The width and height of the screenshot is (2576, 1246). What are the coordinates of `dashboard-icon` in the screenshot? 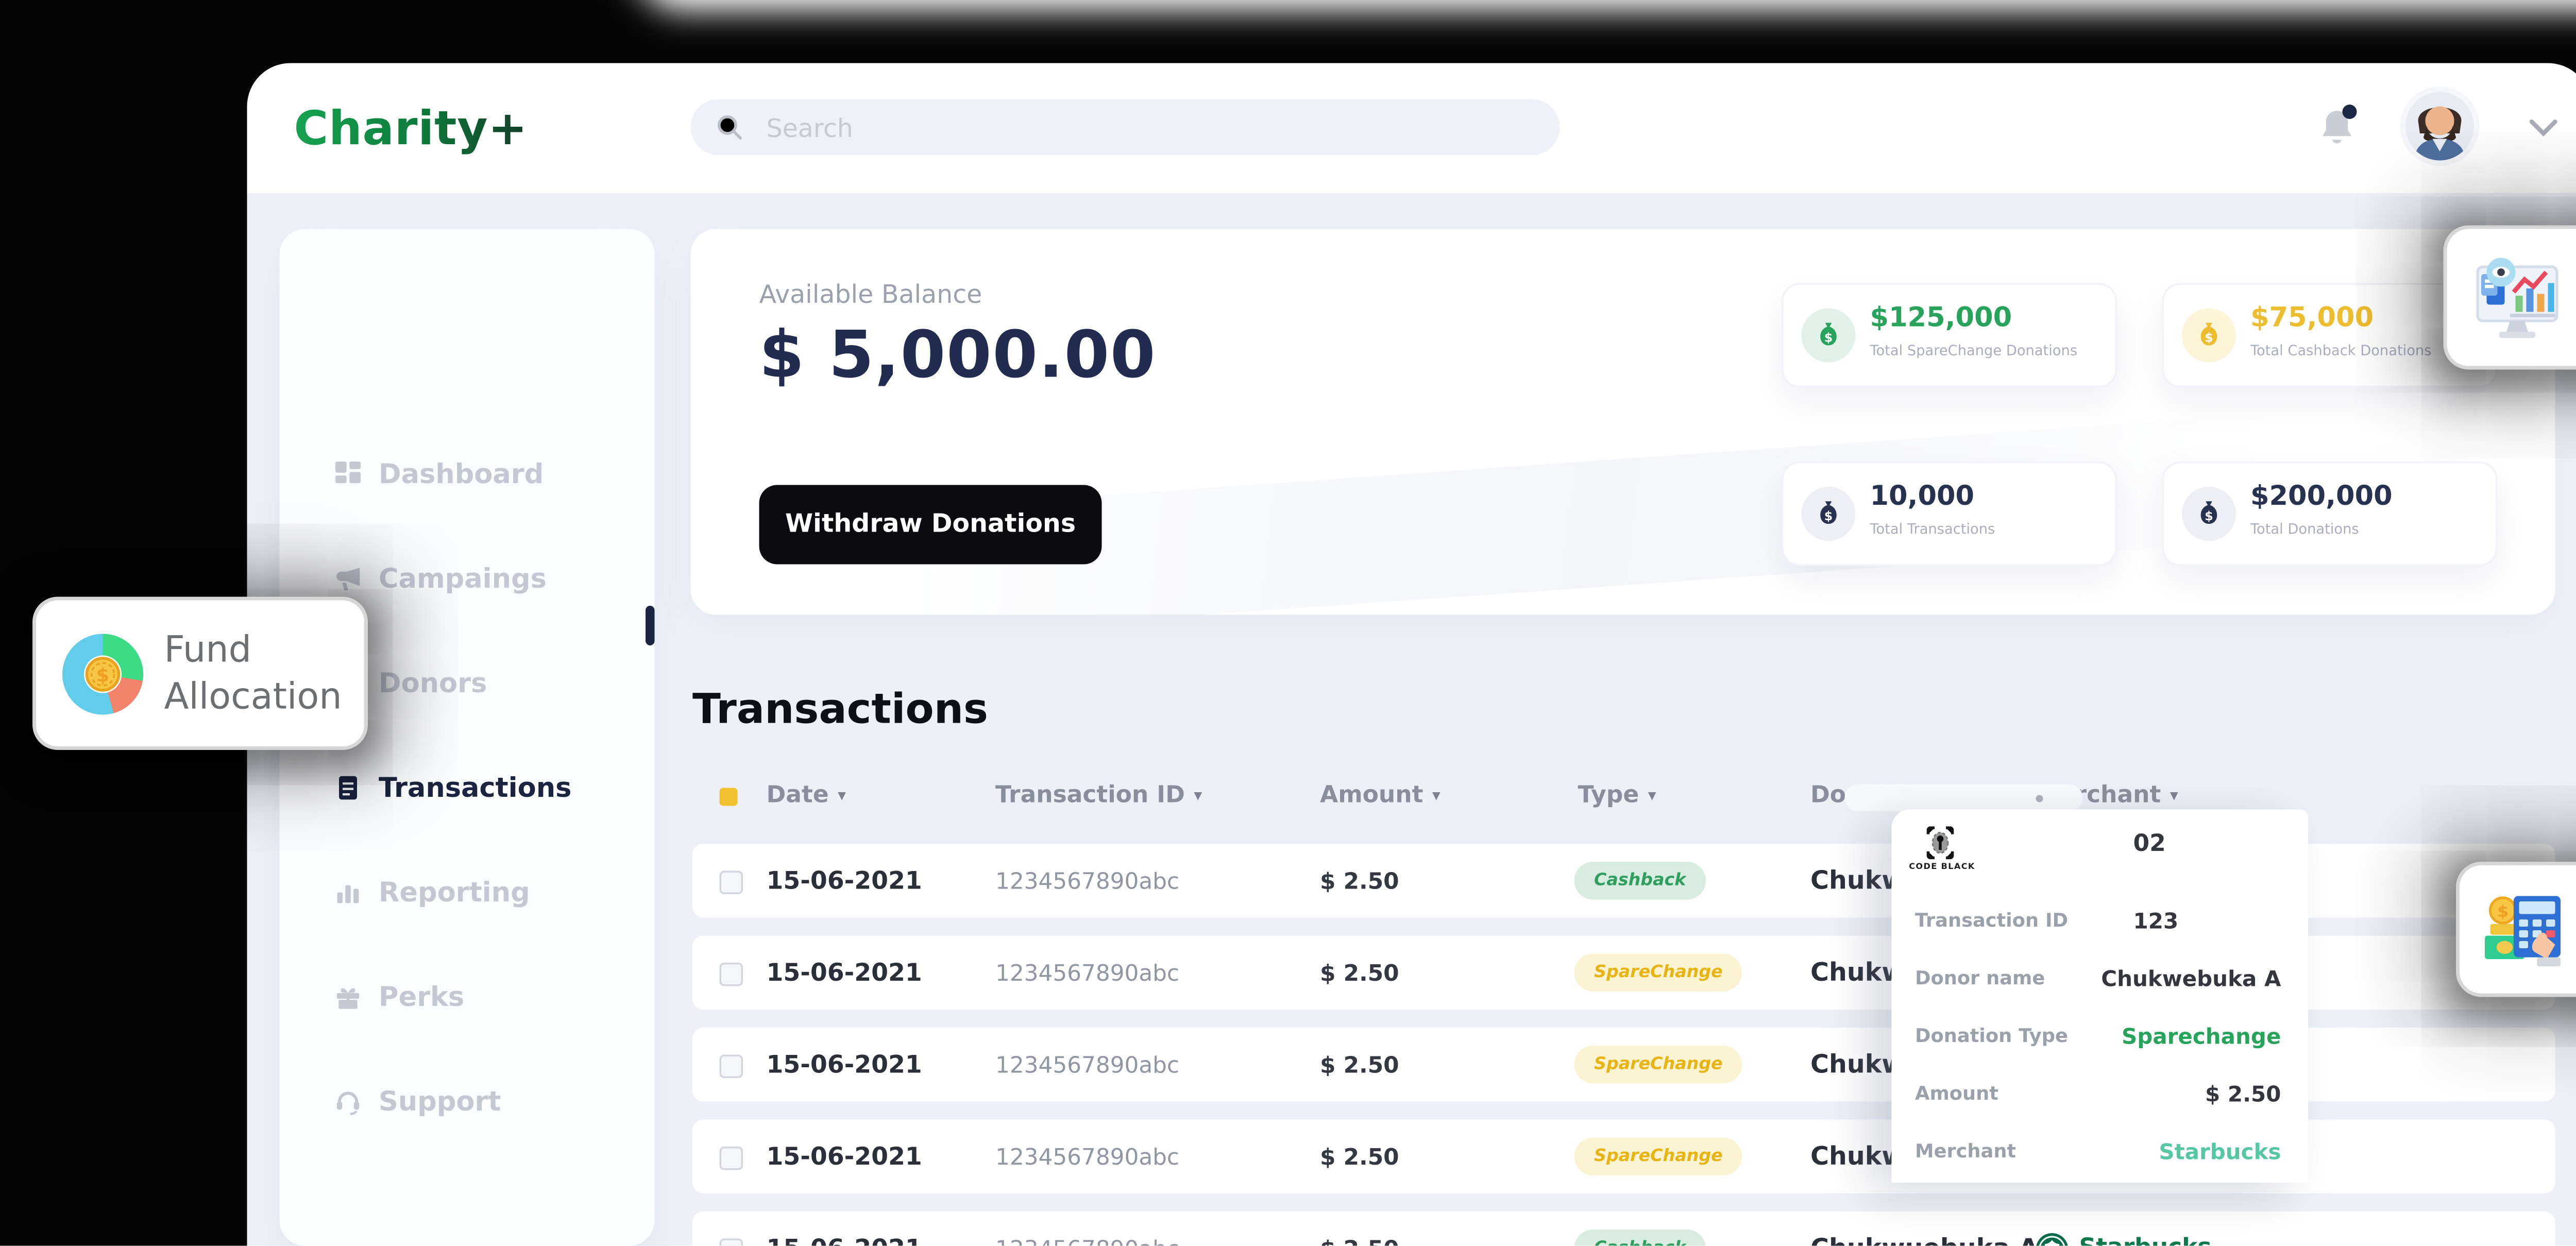 It's located at (348, 475).